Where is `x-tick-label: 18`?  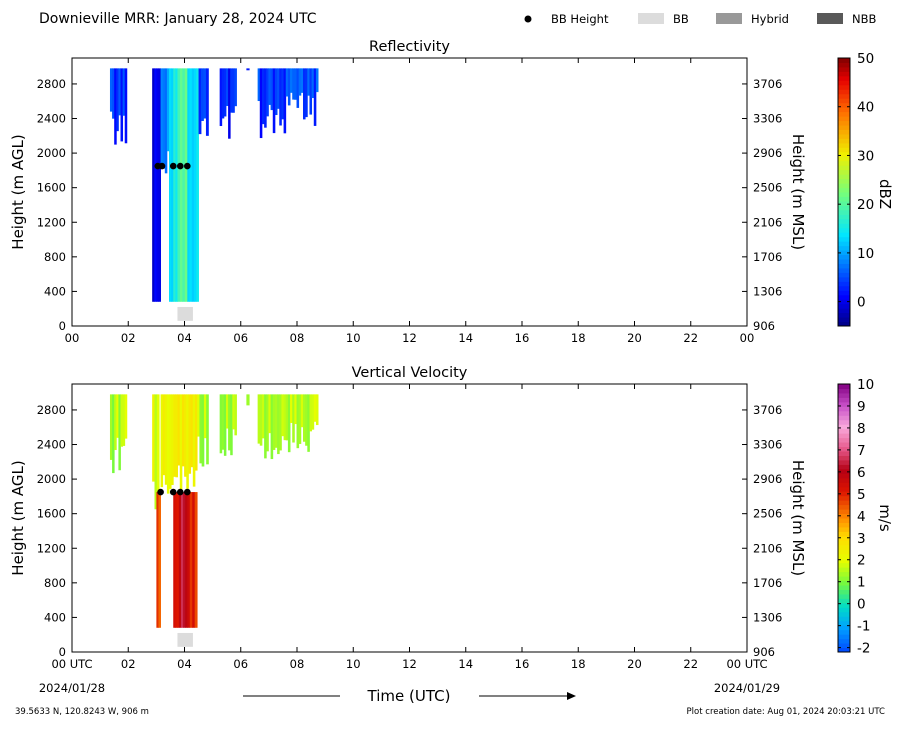
x-tick-label: 18 is located at coordinates (578, 338).